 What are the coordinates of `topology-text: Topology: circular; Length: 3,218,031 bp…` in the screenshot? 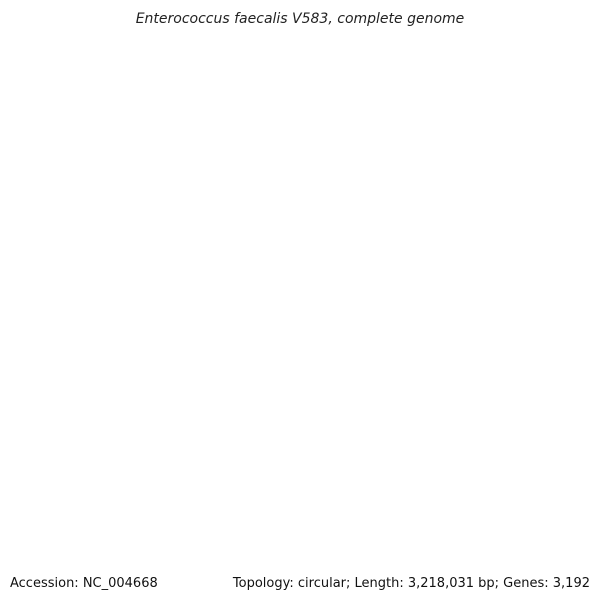 It's located at (411, 583).